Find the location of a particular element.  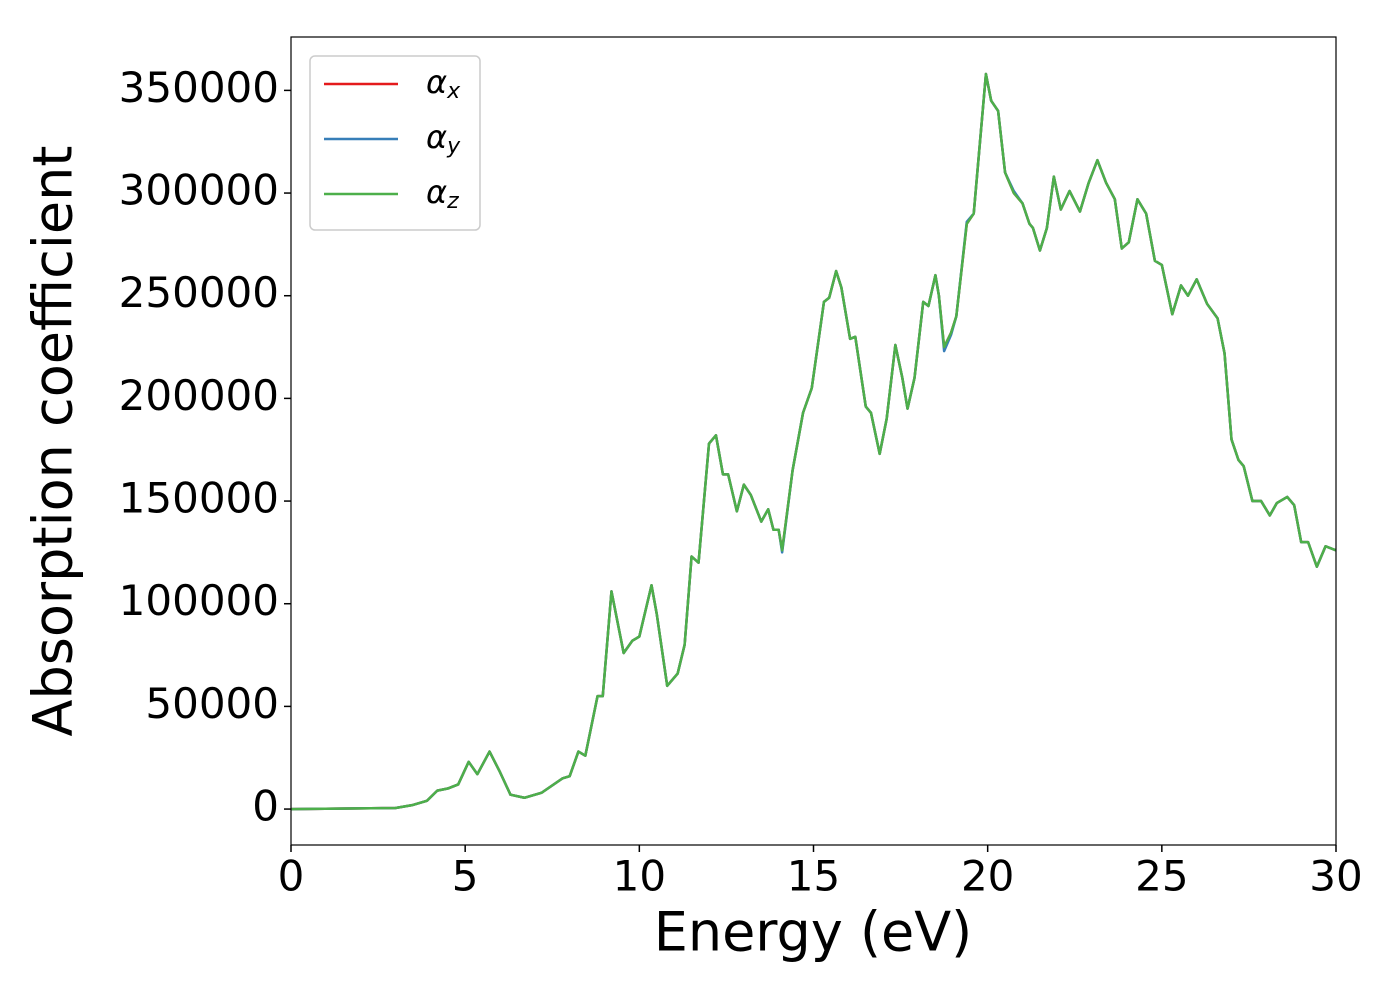

legend-box is located at coordinates (395, 143).